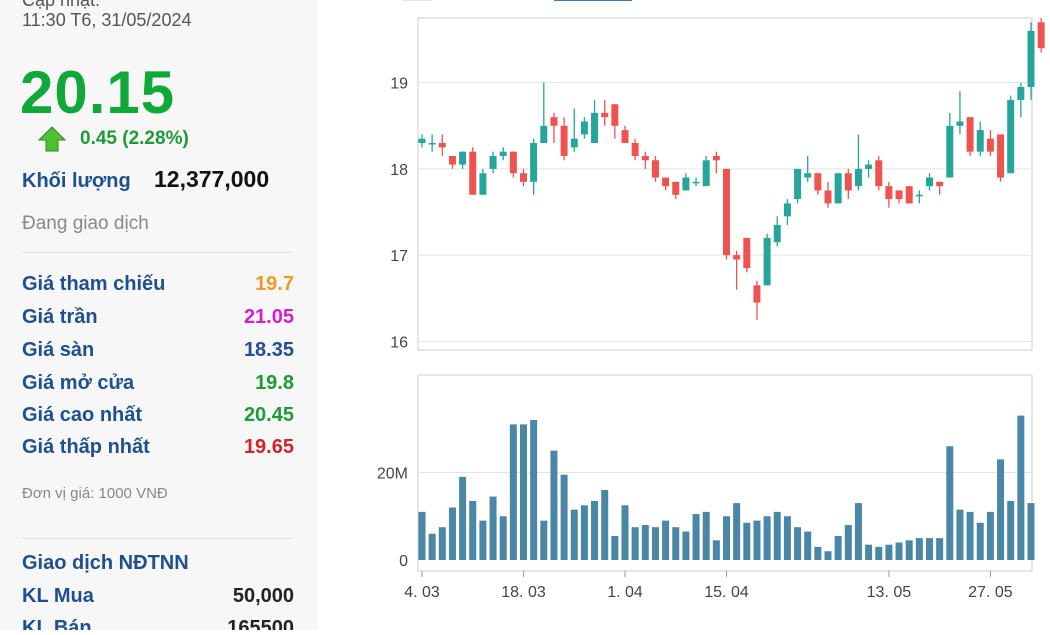 The height and width of the screenshot is (635, 1050). What do you see at coordinates (158, 623) in the screenshot?
I see `foreign-sell-row: KL Bán 165500` at bounding box center [158, 623].